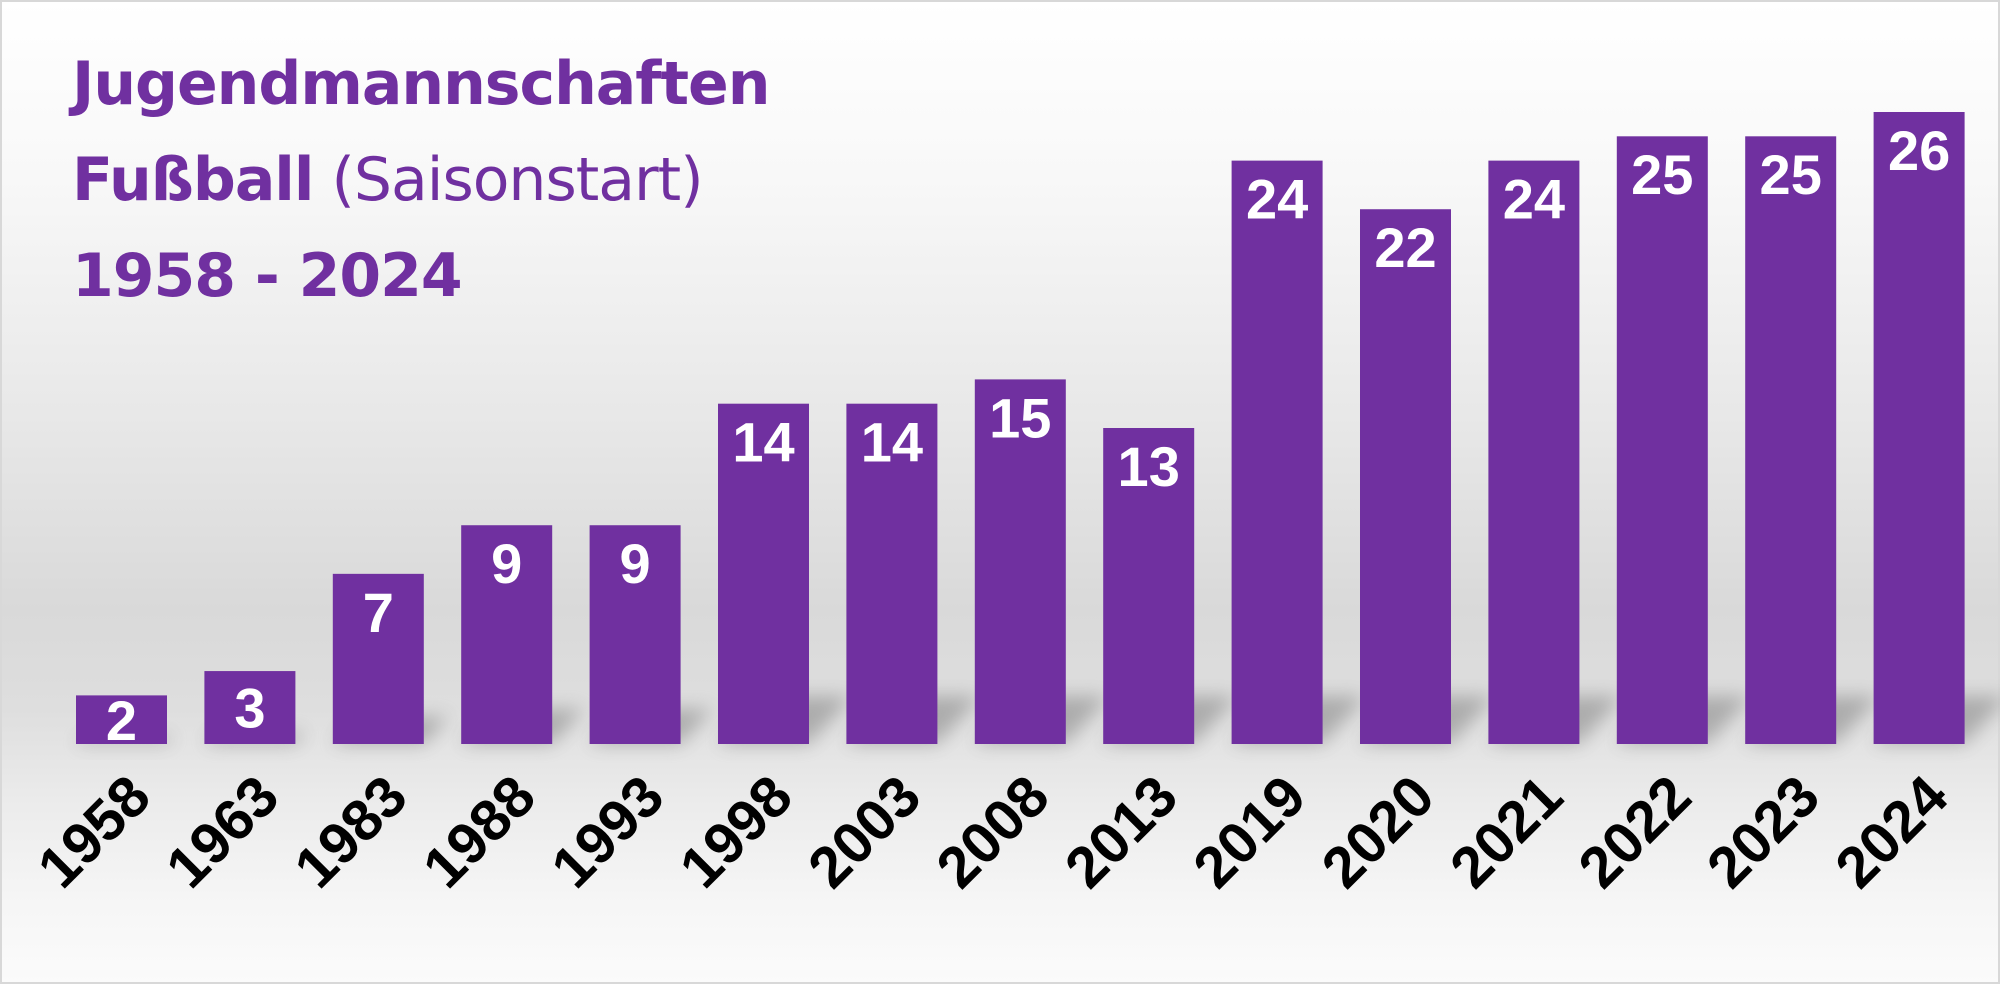 The image size is (2000, 984). Describe the element at coordinates (193, 180) in the screenshot. I see `title-line-2-bold: Fußball` at that location.